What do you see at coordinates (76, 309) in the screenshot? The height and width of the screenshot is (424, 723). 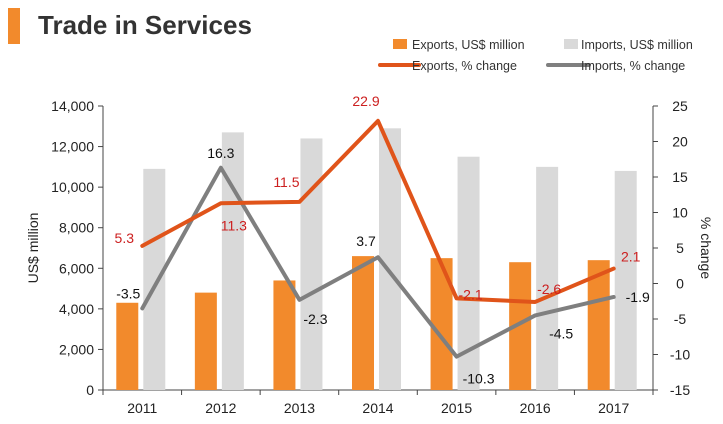 I see `left-tick-label: 4,000` at bounding box center [76, 309].